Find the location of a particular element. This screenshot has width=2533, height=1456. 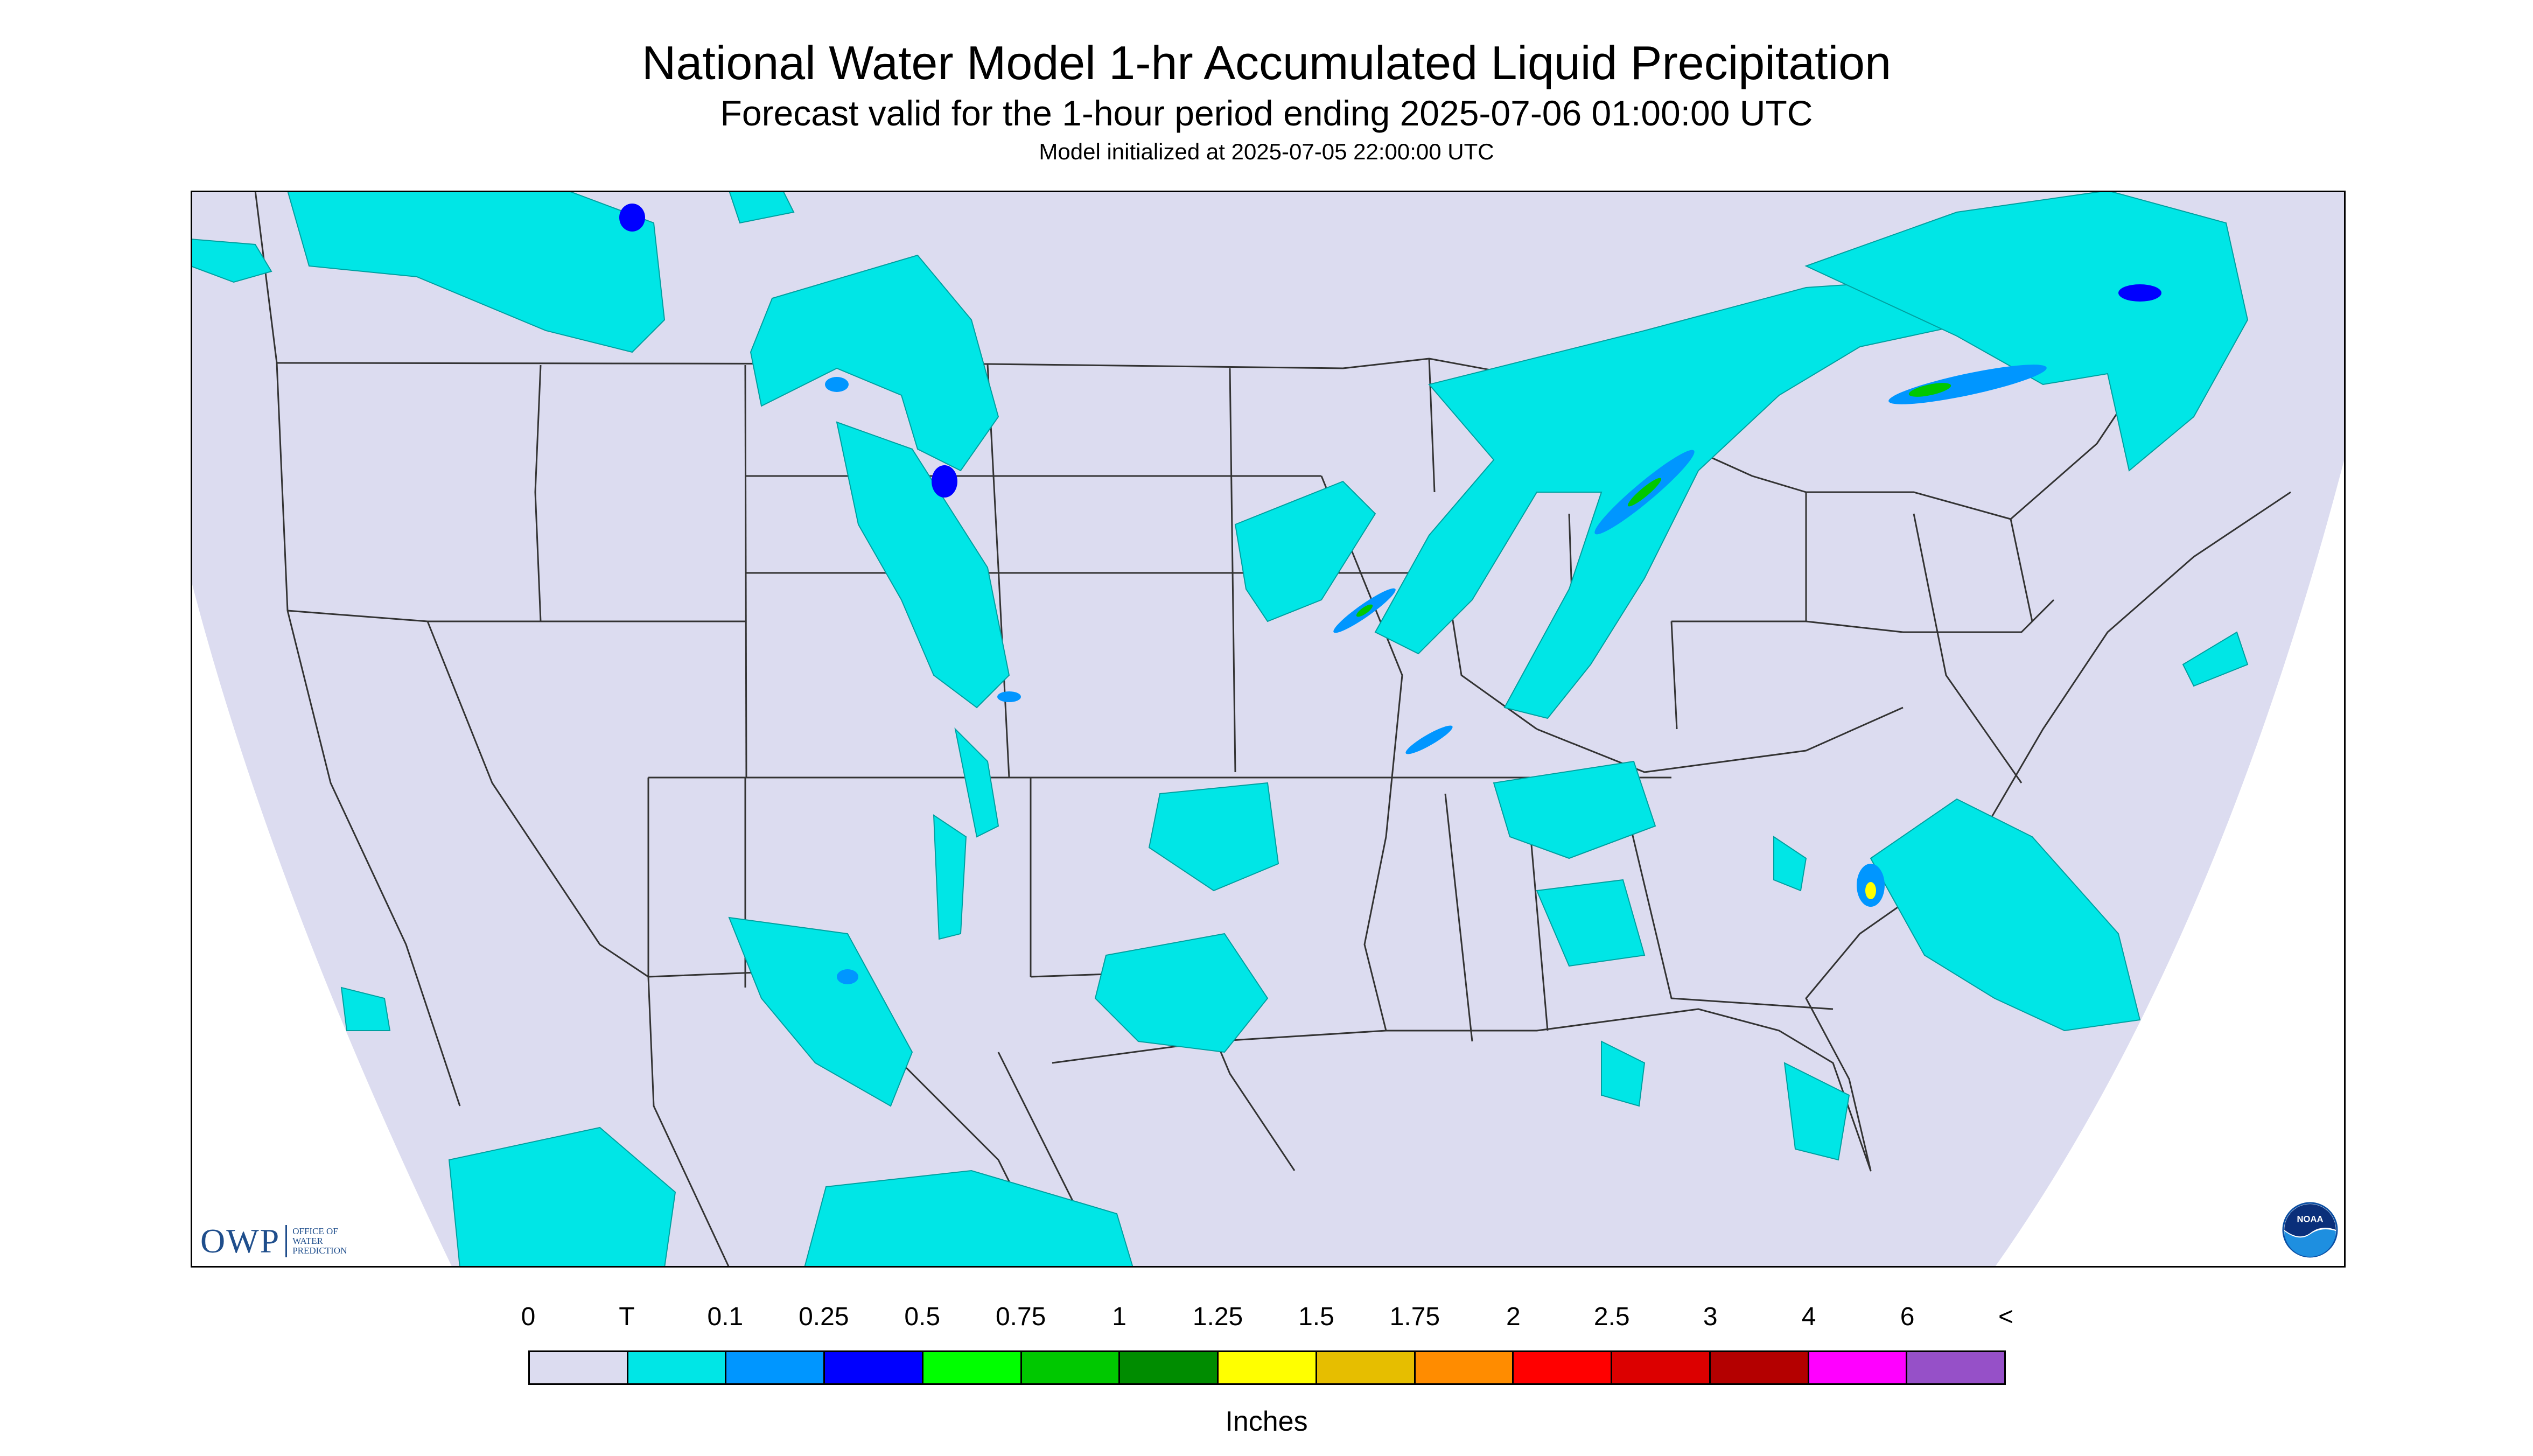

noaa-logo-icon: NOAA is located at coordinates (2310, 1230).